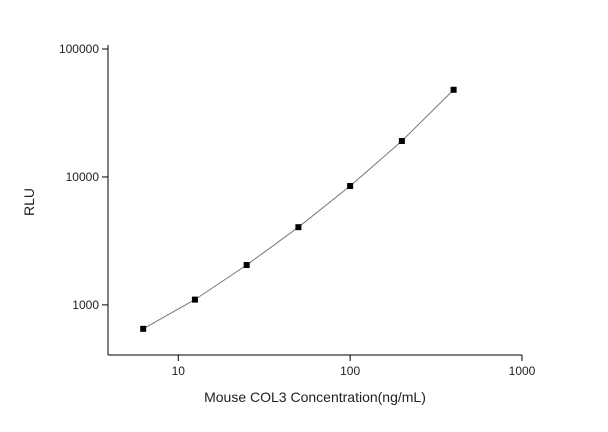  What do you see at coordinates (83, 177) in the screenshot?
I see `y-tick-label: 10000` at bounding box center [83, 177].